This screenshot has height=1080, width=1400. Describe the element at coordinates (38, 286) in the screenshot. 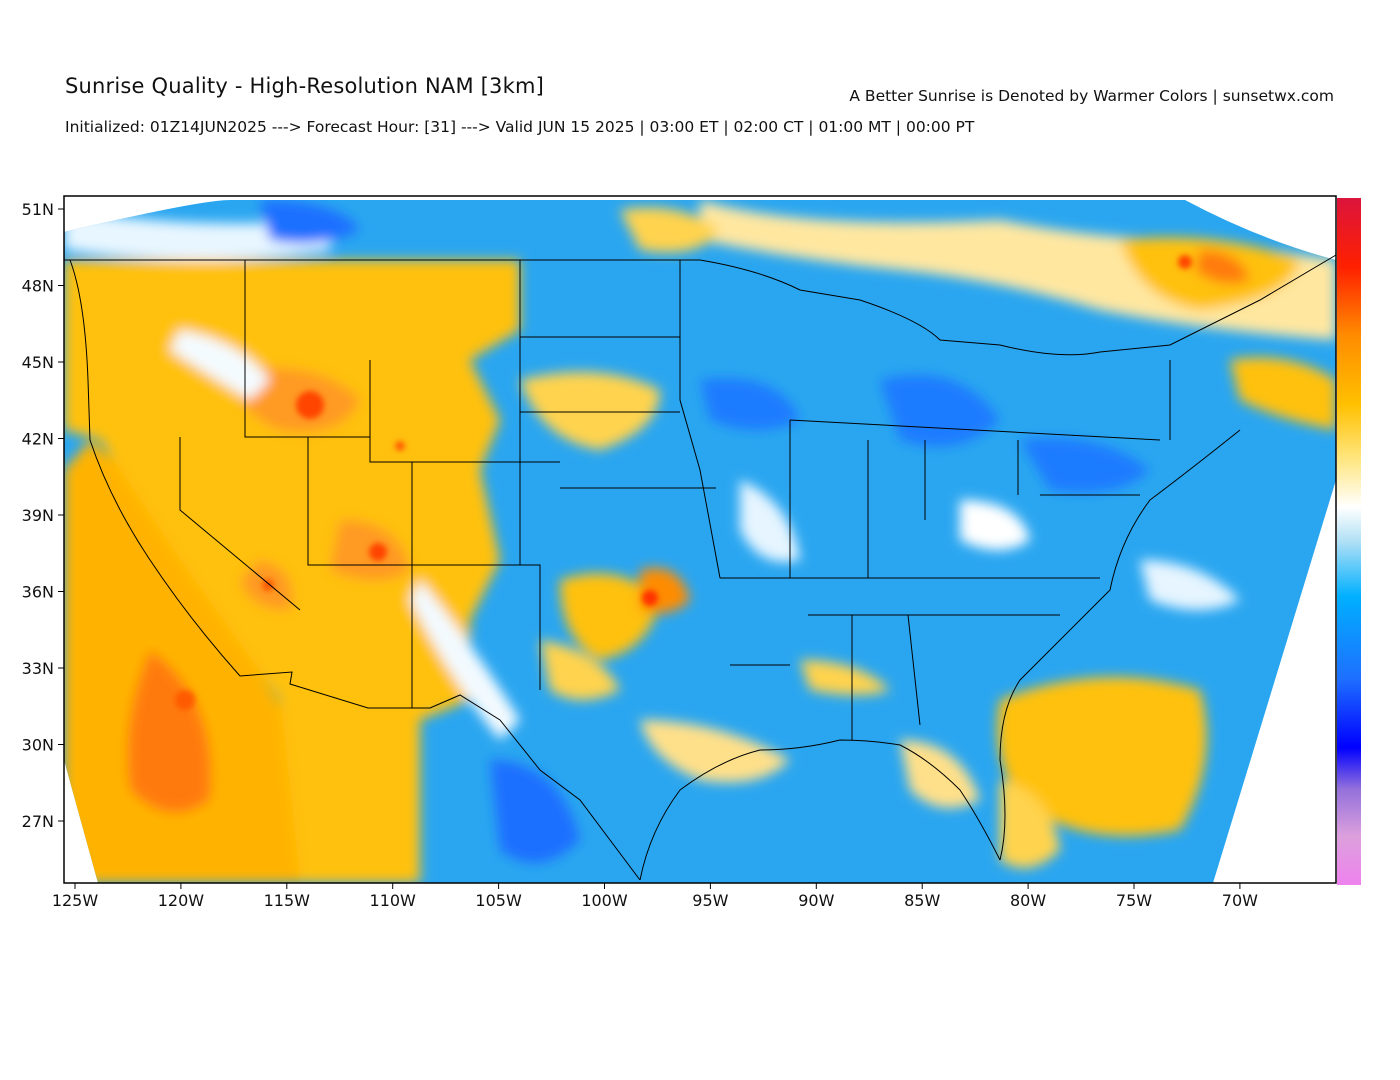

I see `lat-tick-label: 48N` at that location.